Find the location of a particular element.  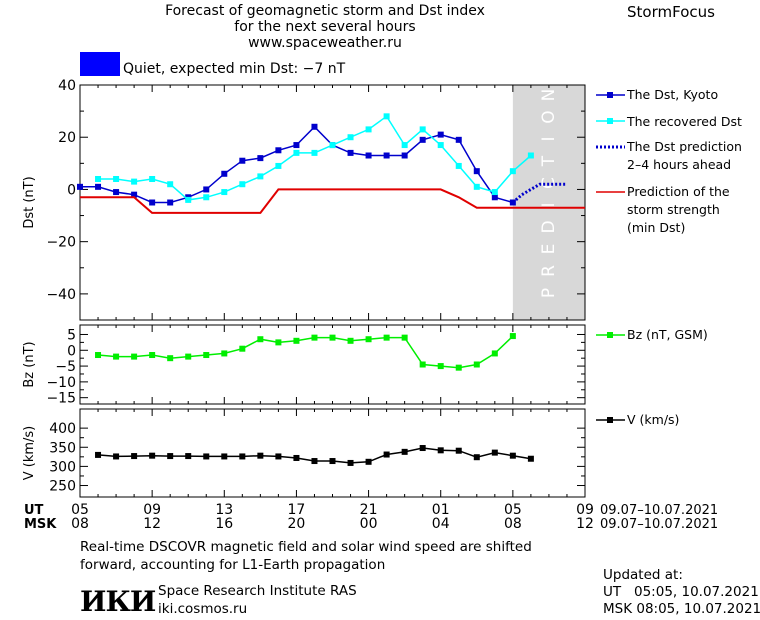

updated-msk: MSK 08:05, 10.07.2021 is located at coordinates (681, 609).